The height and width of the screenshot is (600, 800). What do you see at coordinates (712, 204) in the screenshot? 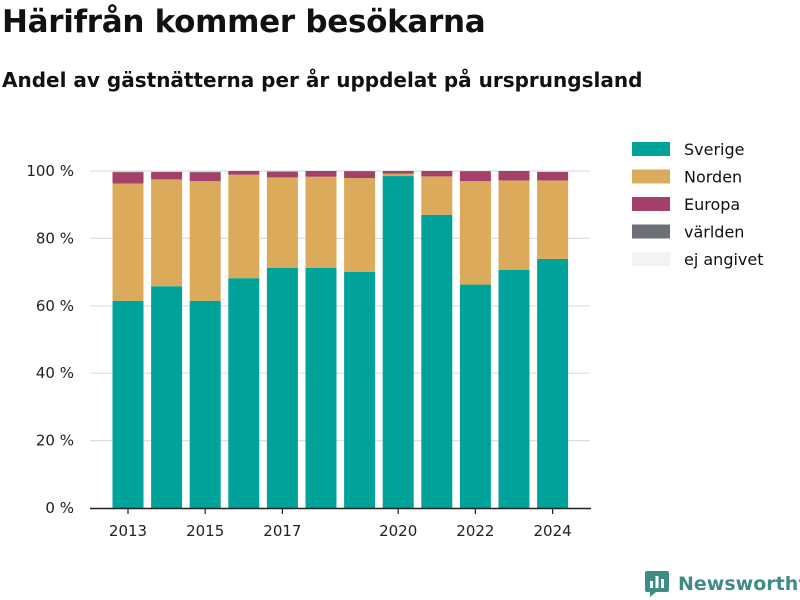
I see `legend-label: Europa` at bounding box center [712, 204].